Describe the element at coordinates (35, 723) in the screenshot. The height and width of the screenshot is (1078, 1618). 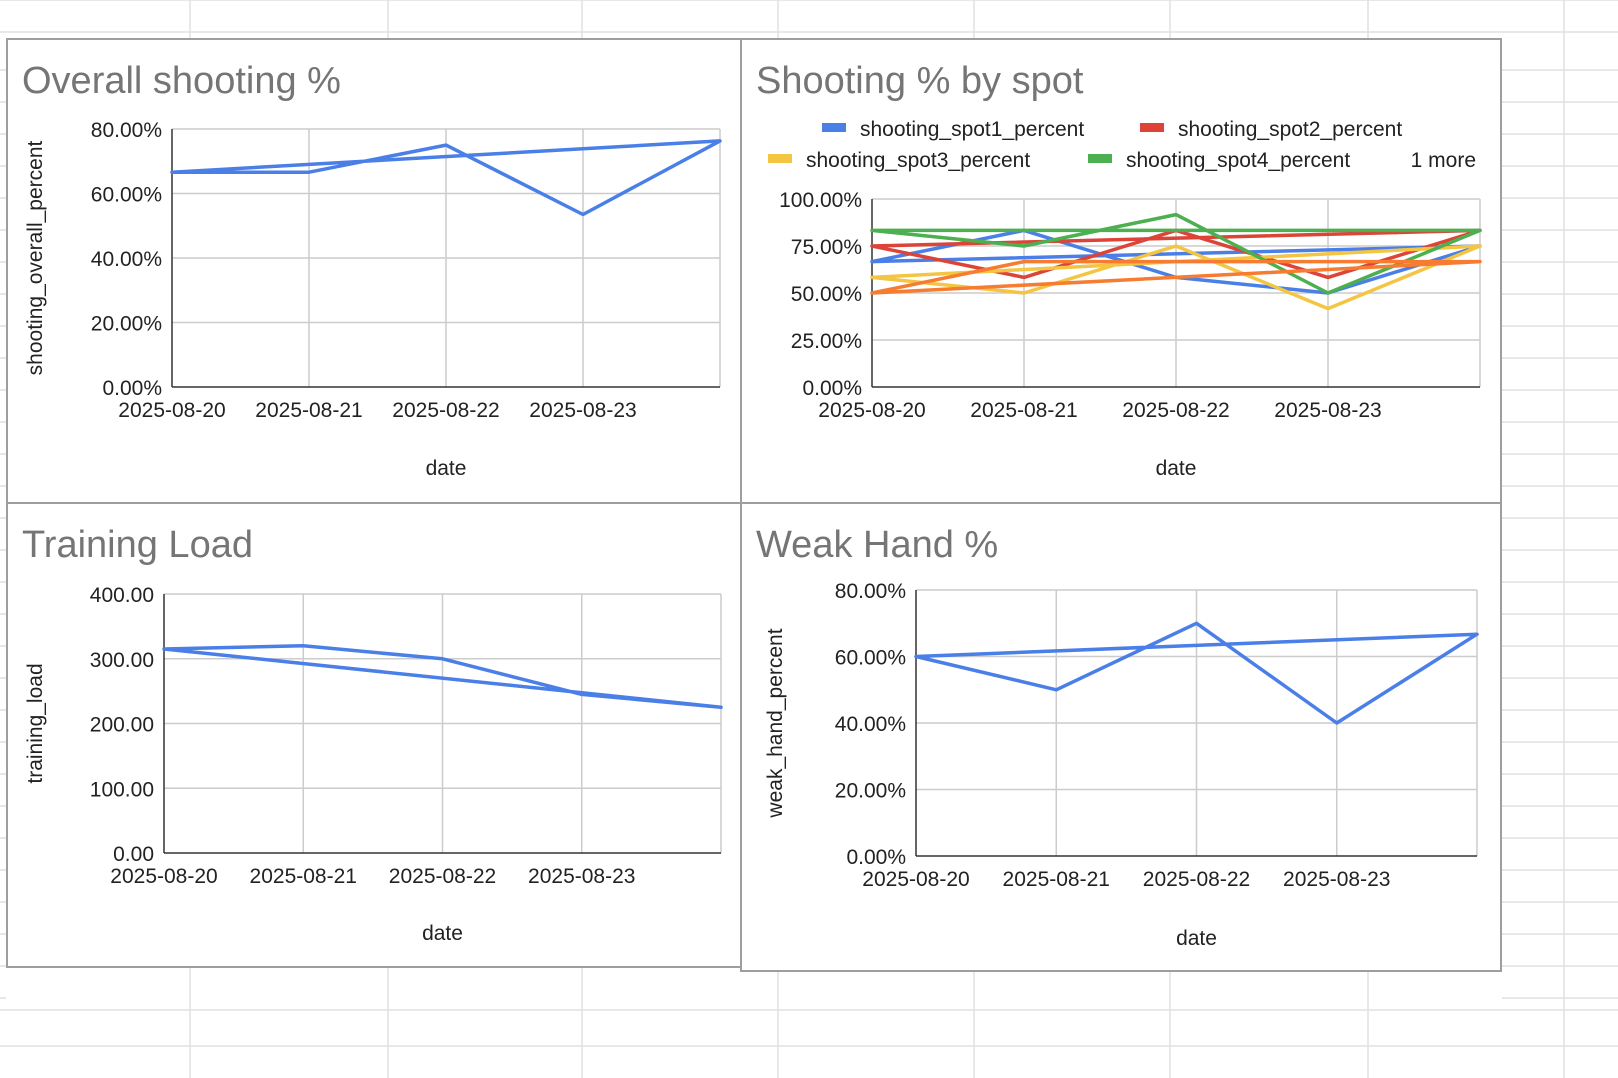
I see `y-axis-title: training_load` at that location.